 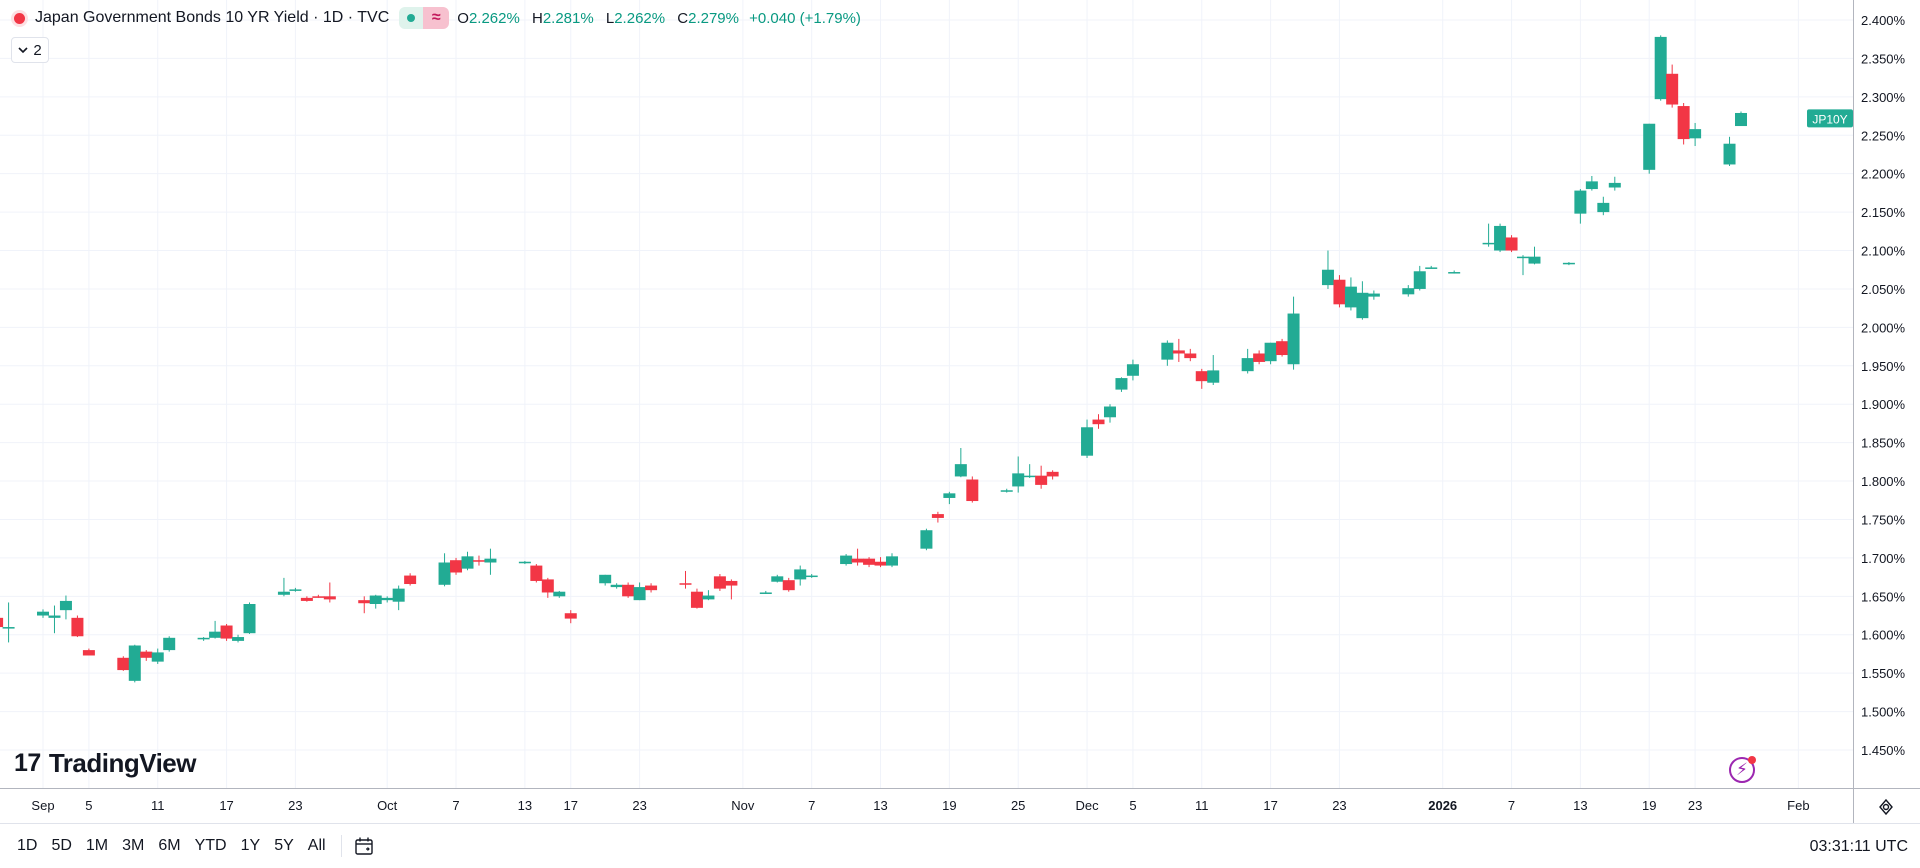 What do you see at coordinates (169, 845) in the screenshot?
I see `range-6m-button: 6M` at bounding box center [169, 845].